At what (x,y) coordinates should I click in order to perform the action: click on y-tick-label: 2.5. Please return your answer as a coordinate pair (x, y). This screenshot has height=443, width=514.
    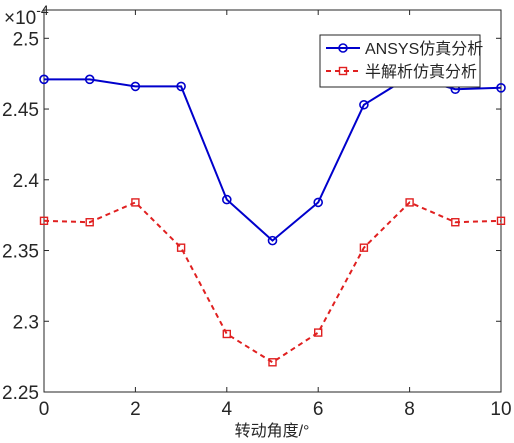
    Looking at the image, I should click on (26, 39).